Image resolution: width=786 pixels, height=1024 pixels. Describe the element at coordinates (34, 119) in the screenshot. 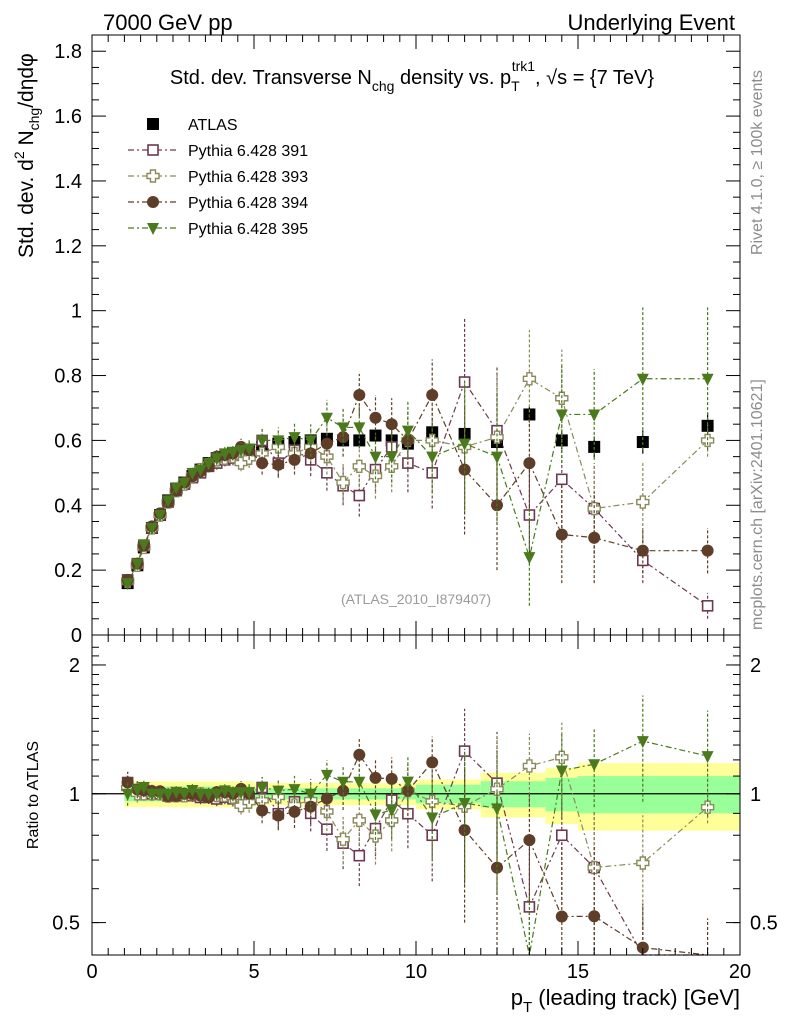

I see `ylabel-sub: chg` at that location.